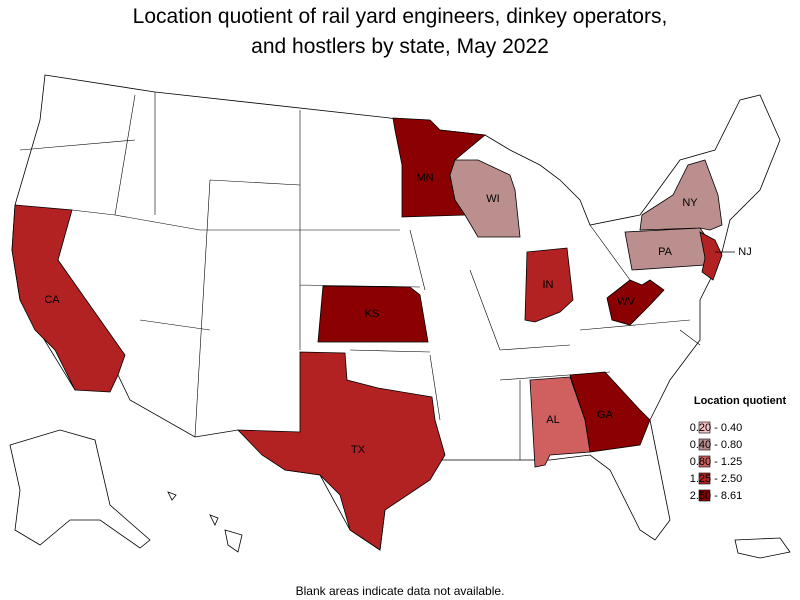 This screenshot has height=600, width=800. What do you see at coordinates (424, 178) in the screenshot?
I see `state-label: MN` at bounding box center [424, 178].